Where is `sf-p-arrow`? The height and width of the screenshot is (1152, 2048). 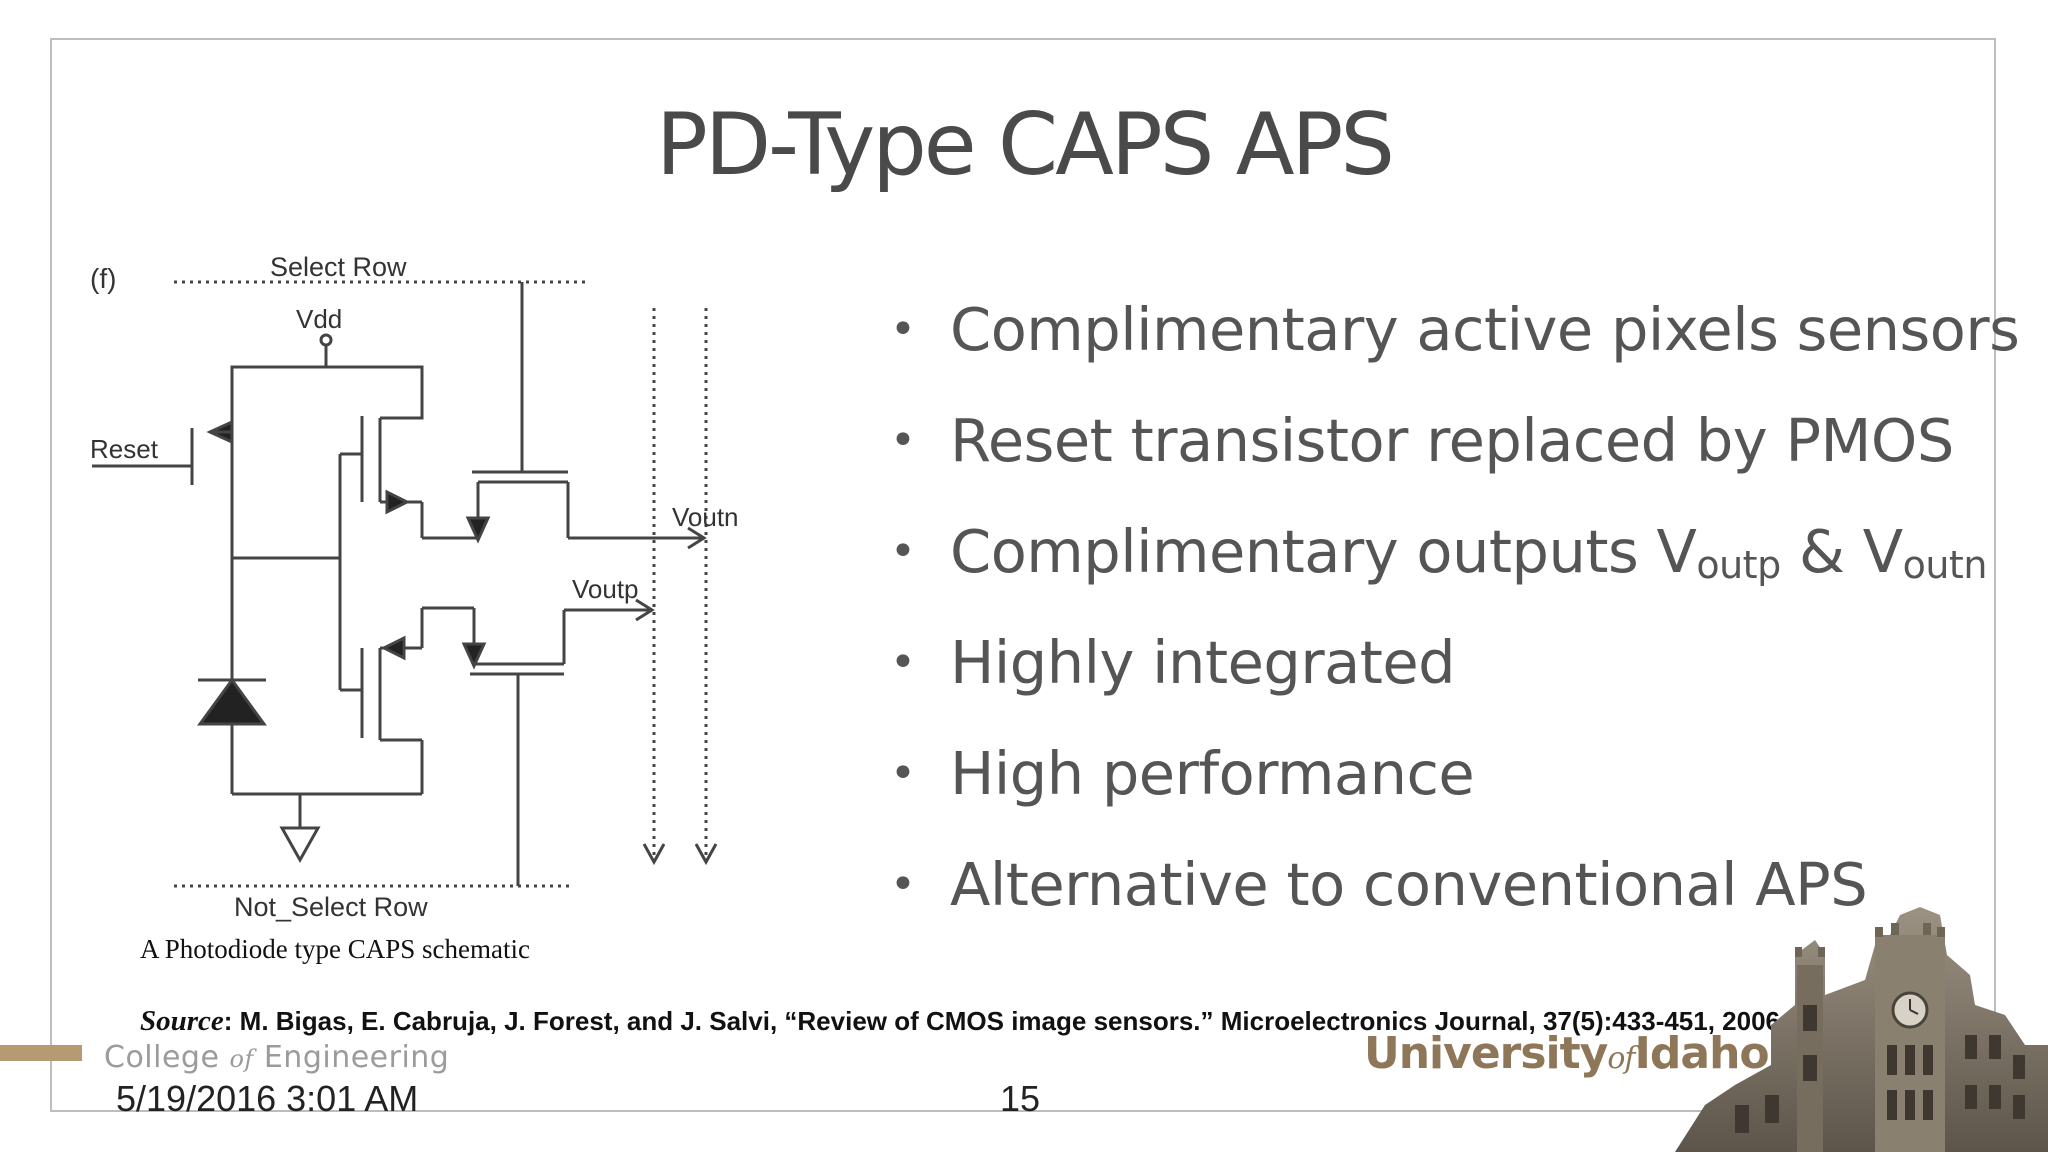
sf-p-arrow is located at coordinates (393, 648).